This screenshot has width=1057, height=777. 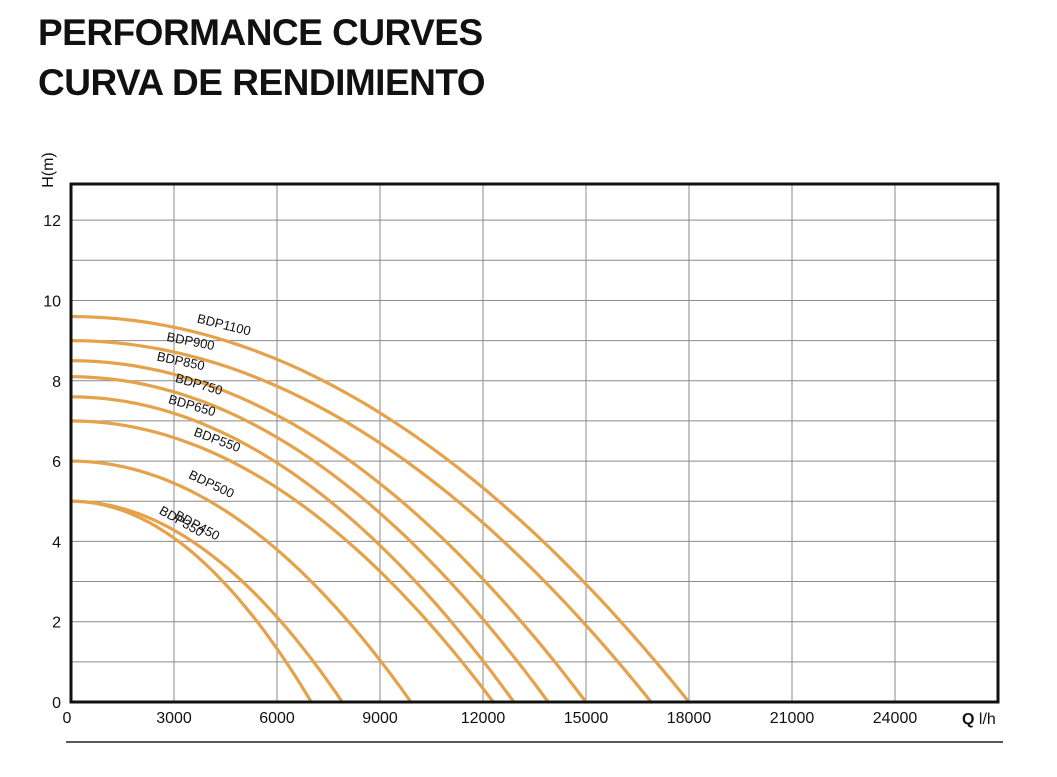 What do you see at coordinates (56, 703) in the screenshot?
I see `y-tick-label: 0` at bounding box center [56, 703].